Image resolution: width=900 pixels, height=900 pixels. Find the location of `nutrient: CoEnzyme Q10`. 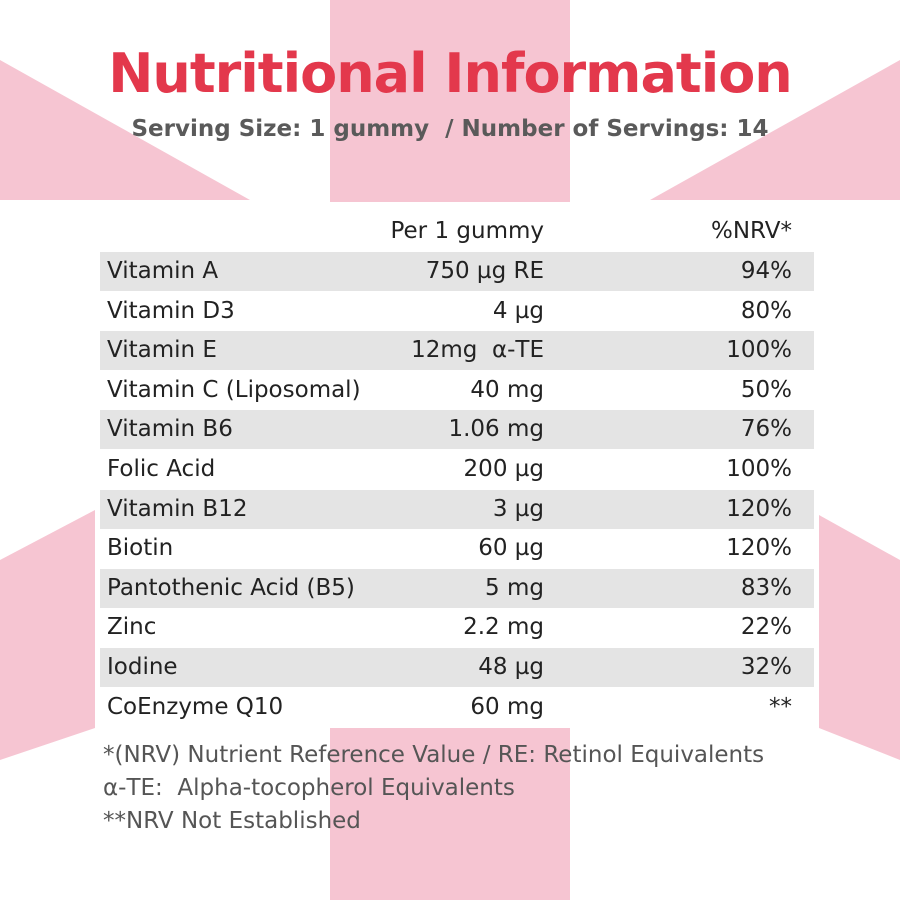

nutrient: CoEnzyme Q10 is located at coordinates (195, 706).